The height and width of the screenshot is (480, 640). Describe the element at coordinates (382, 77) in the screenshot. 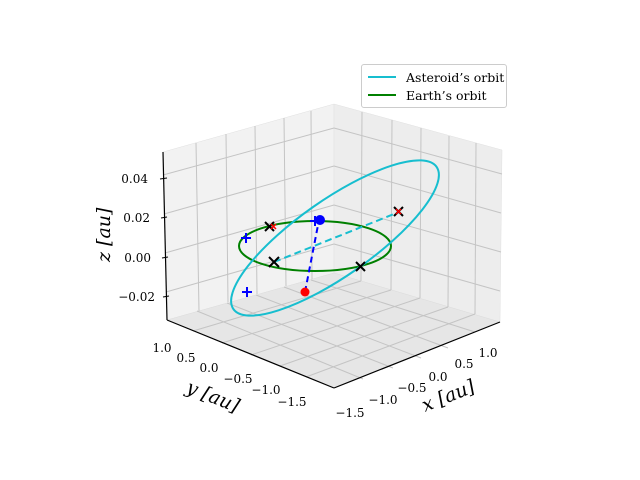

I see `legend-swatch-asteroid` at that location.